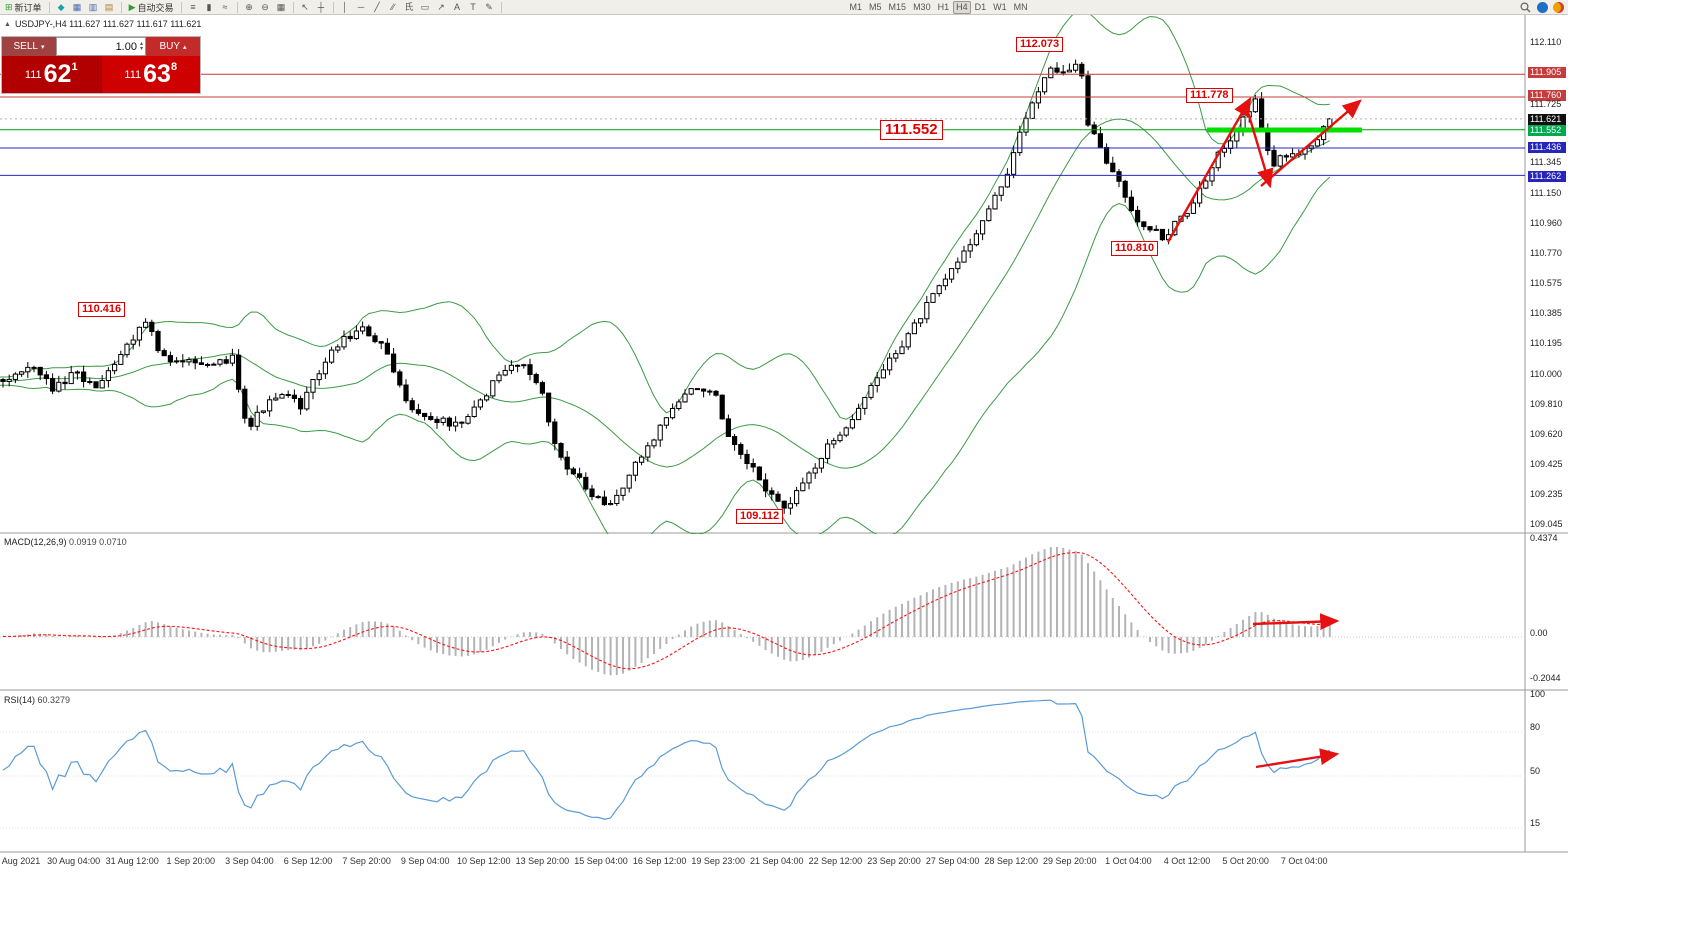 Image resolution: width=1699 pixels, height=940 pixels. What do you see at coordinates (393, 7) in the screenshot?
I see `channel-icon: ∕∕` at bounding box center [393, 7].